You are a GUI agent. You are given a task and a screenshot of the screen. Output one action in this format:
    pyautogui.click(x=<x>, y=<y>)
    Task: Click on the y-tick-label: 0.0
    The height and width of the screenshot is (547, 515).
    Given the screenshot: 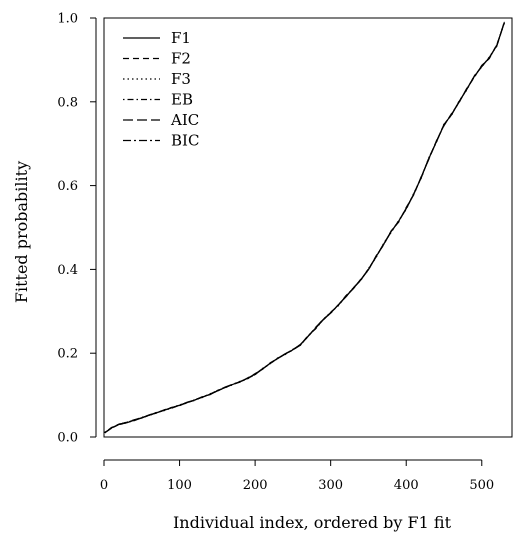 What is the action you would take?
    pyautogui.click(x=67, y=438)
    